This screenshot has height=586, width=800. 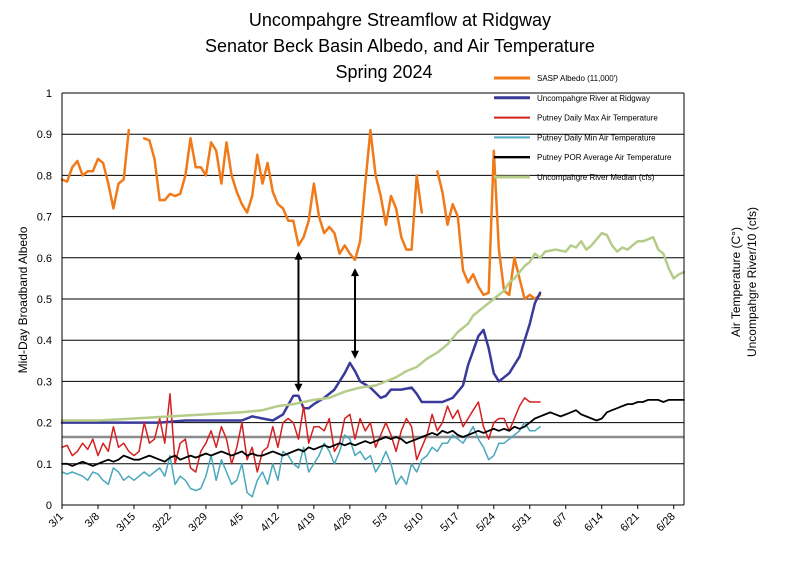 What do you see at coordinates (44, 135) in the screenshot?
I see `y-tick-label: 0.9` at bounding box center [44, 135].